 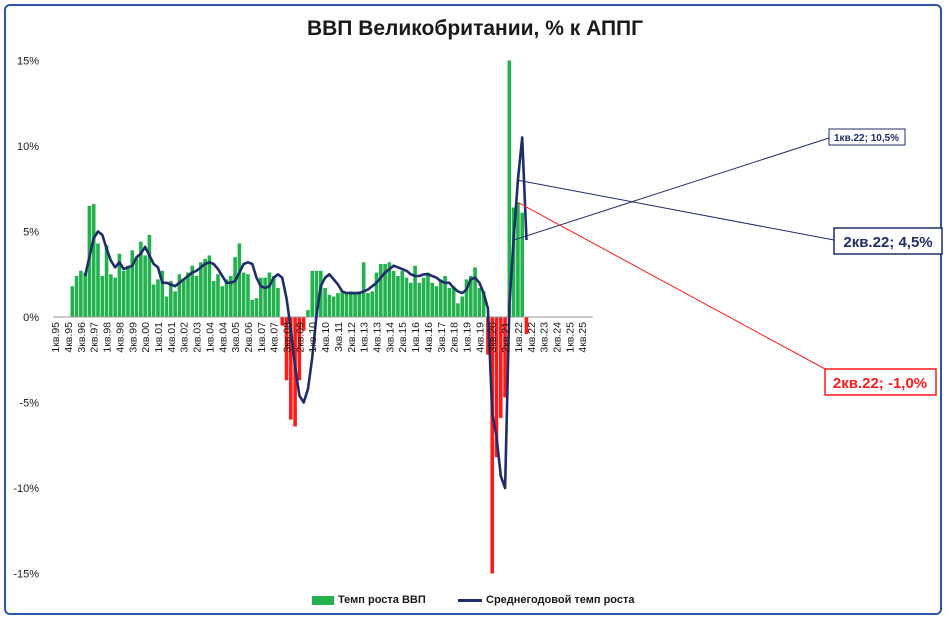 What do you see at coordinates (28, 147) in the screenshot?
I see `y-tick-label: 10%` at bounding box center [28, 147].